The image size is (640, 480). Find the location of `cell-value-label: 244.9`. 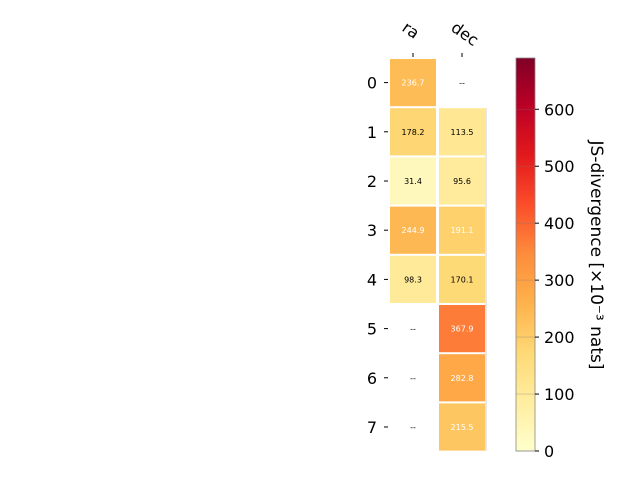

cell-value-label: 244.9 is located at coordinates (413, 230).